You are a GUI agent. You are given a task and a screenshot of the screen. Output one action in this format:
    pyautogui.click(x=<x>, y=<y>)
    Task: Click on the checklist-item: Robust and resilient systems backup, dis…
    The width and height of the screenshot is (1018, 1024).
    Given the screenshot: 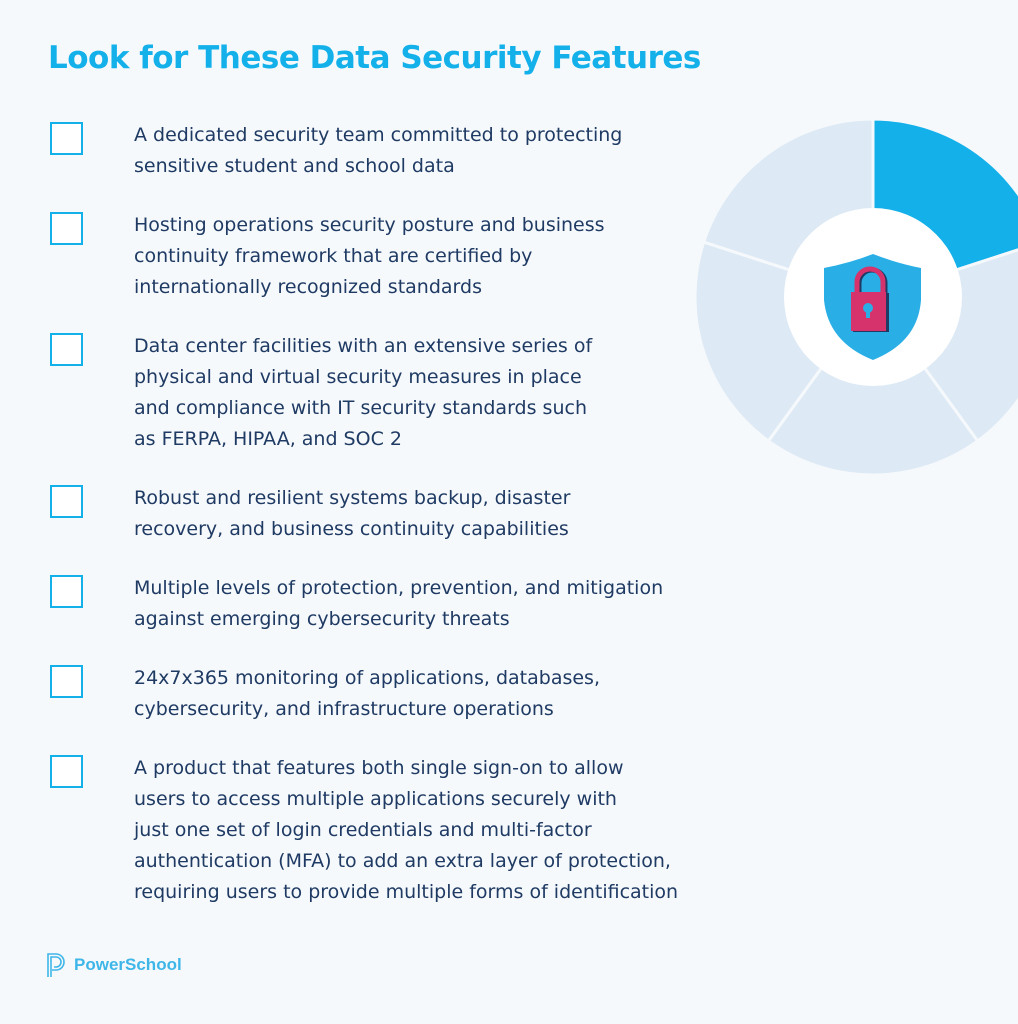 What is the action you would take?
    pyautogui.click(x=370, y=514)
    